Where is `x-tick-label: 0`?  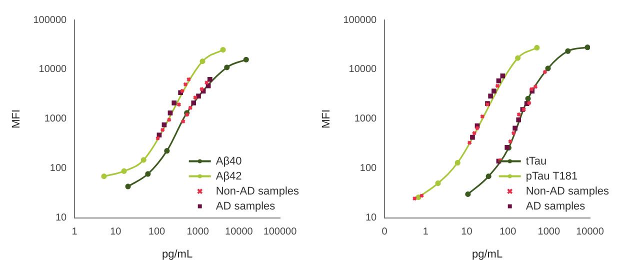
x-tick-label: 0 is located at coordinates (385, 232).